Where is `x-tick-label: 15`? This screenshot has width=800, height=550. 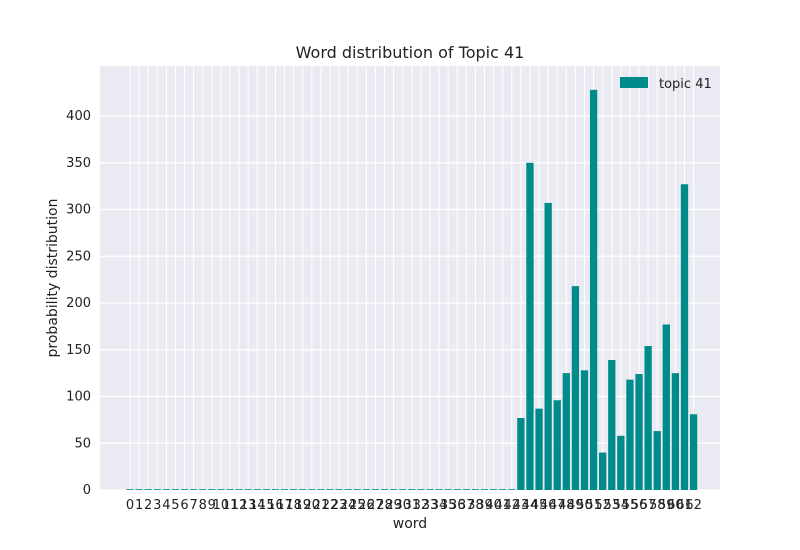 x-tick-label: 15 is located at coordinates (266, 505).